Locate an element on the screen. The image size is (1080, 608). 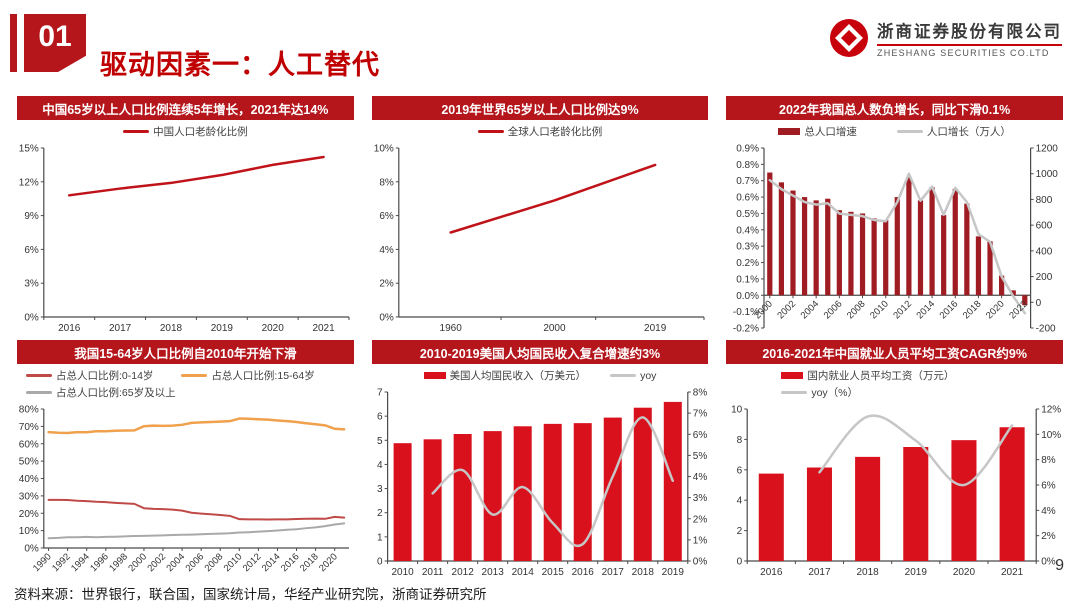
legend-item: 占总人口比例:15-64岁 is located at coordinates (248, 375).